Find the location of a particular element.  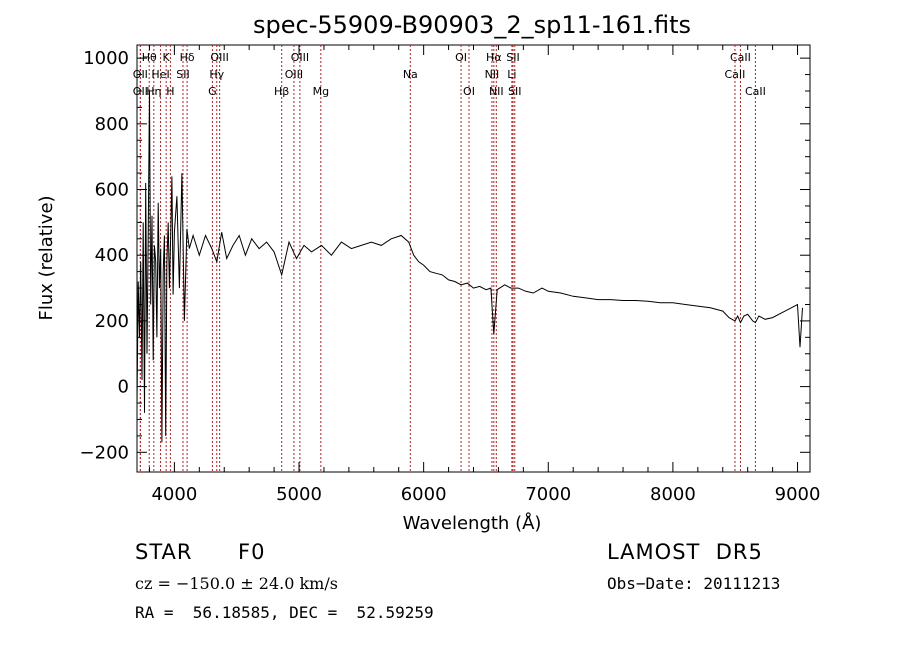

line-label-10: Hγ is located at coordinates (216, 74).